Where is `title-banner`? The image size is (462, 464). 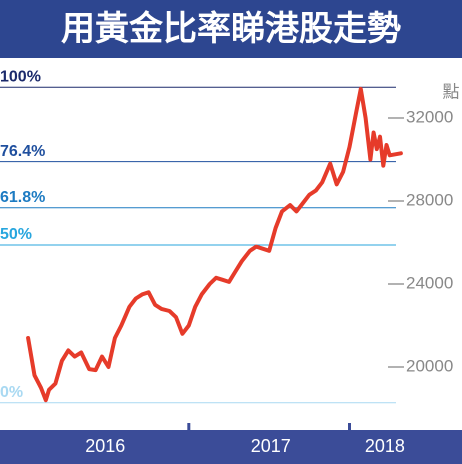
title-banner is located at coordinates (231, 29).